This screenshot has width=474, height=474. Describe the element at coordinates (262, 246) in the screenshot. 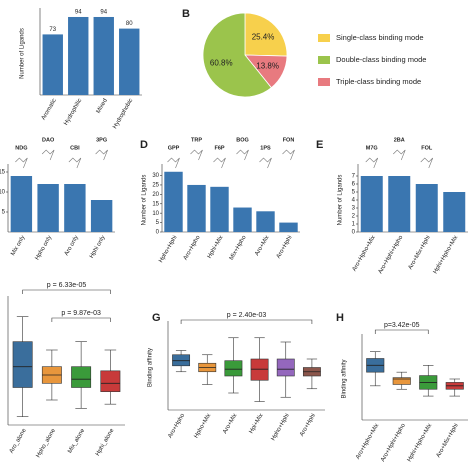

I see `x-tick-label: Aro+Mix` at that location.